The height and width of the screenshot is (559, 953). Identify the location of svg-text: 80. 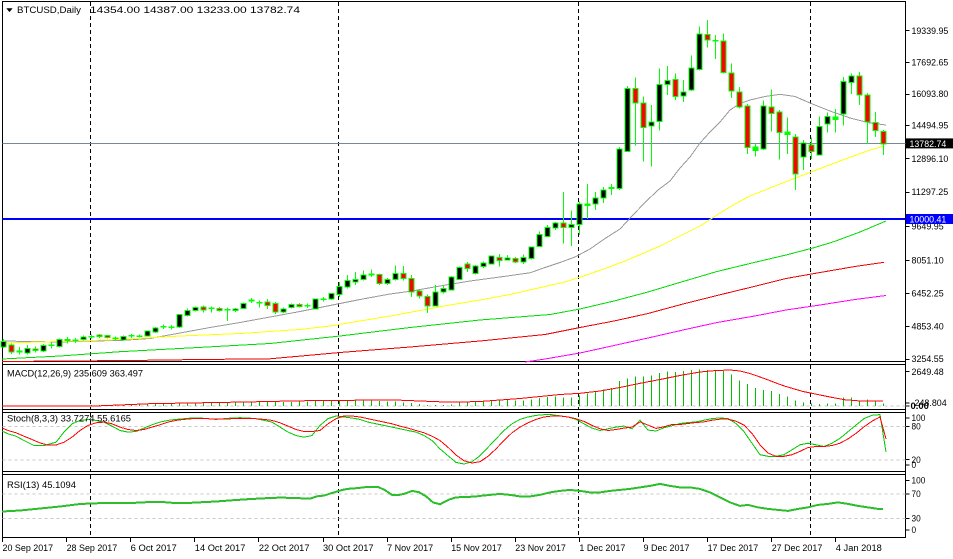
(916, 427).